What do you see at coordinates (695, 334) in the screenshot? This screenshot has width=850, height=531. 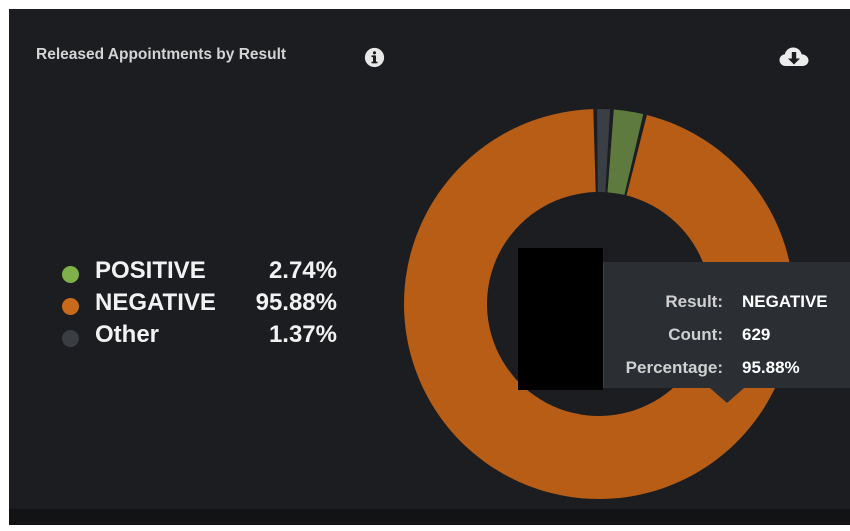 I see `tooltip-key-count: Count:` at bounding box center [695, 334].